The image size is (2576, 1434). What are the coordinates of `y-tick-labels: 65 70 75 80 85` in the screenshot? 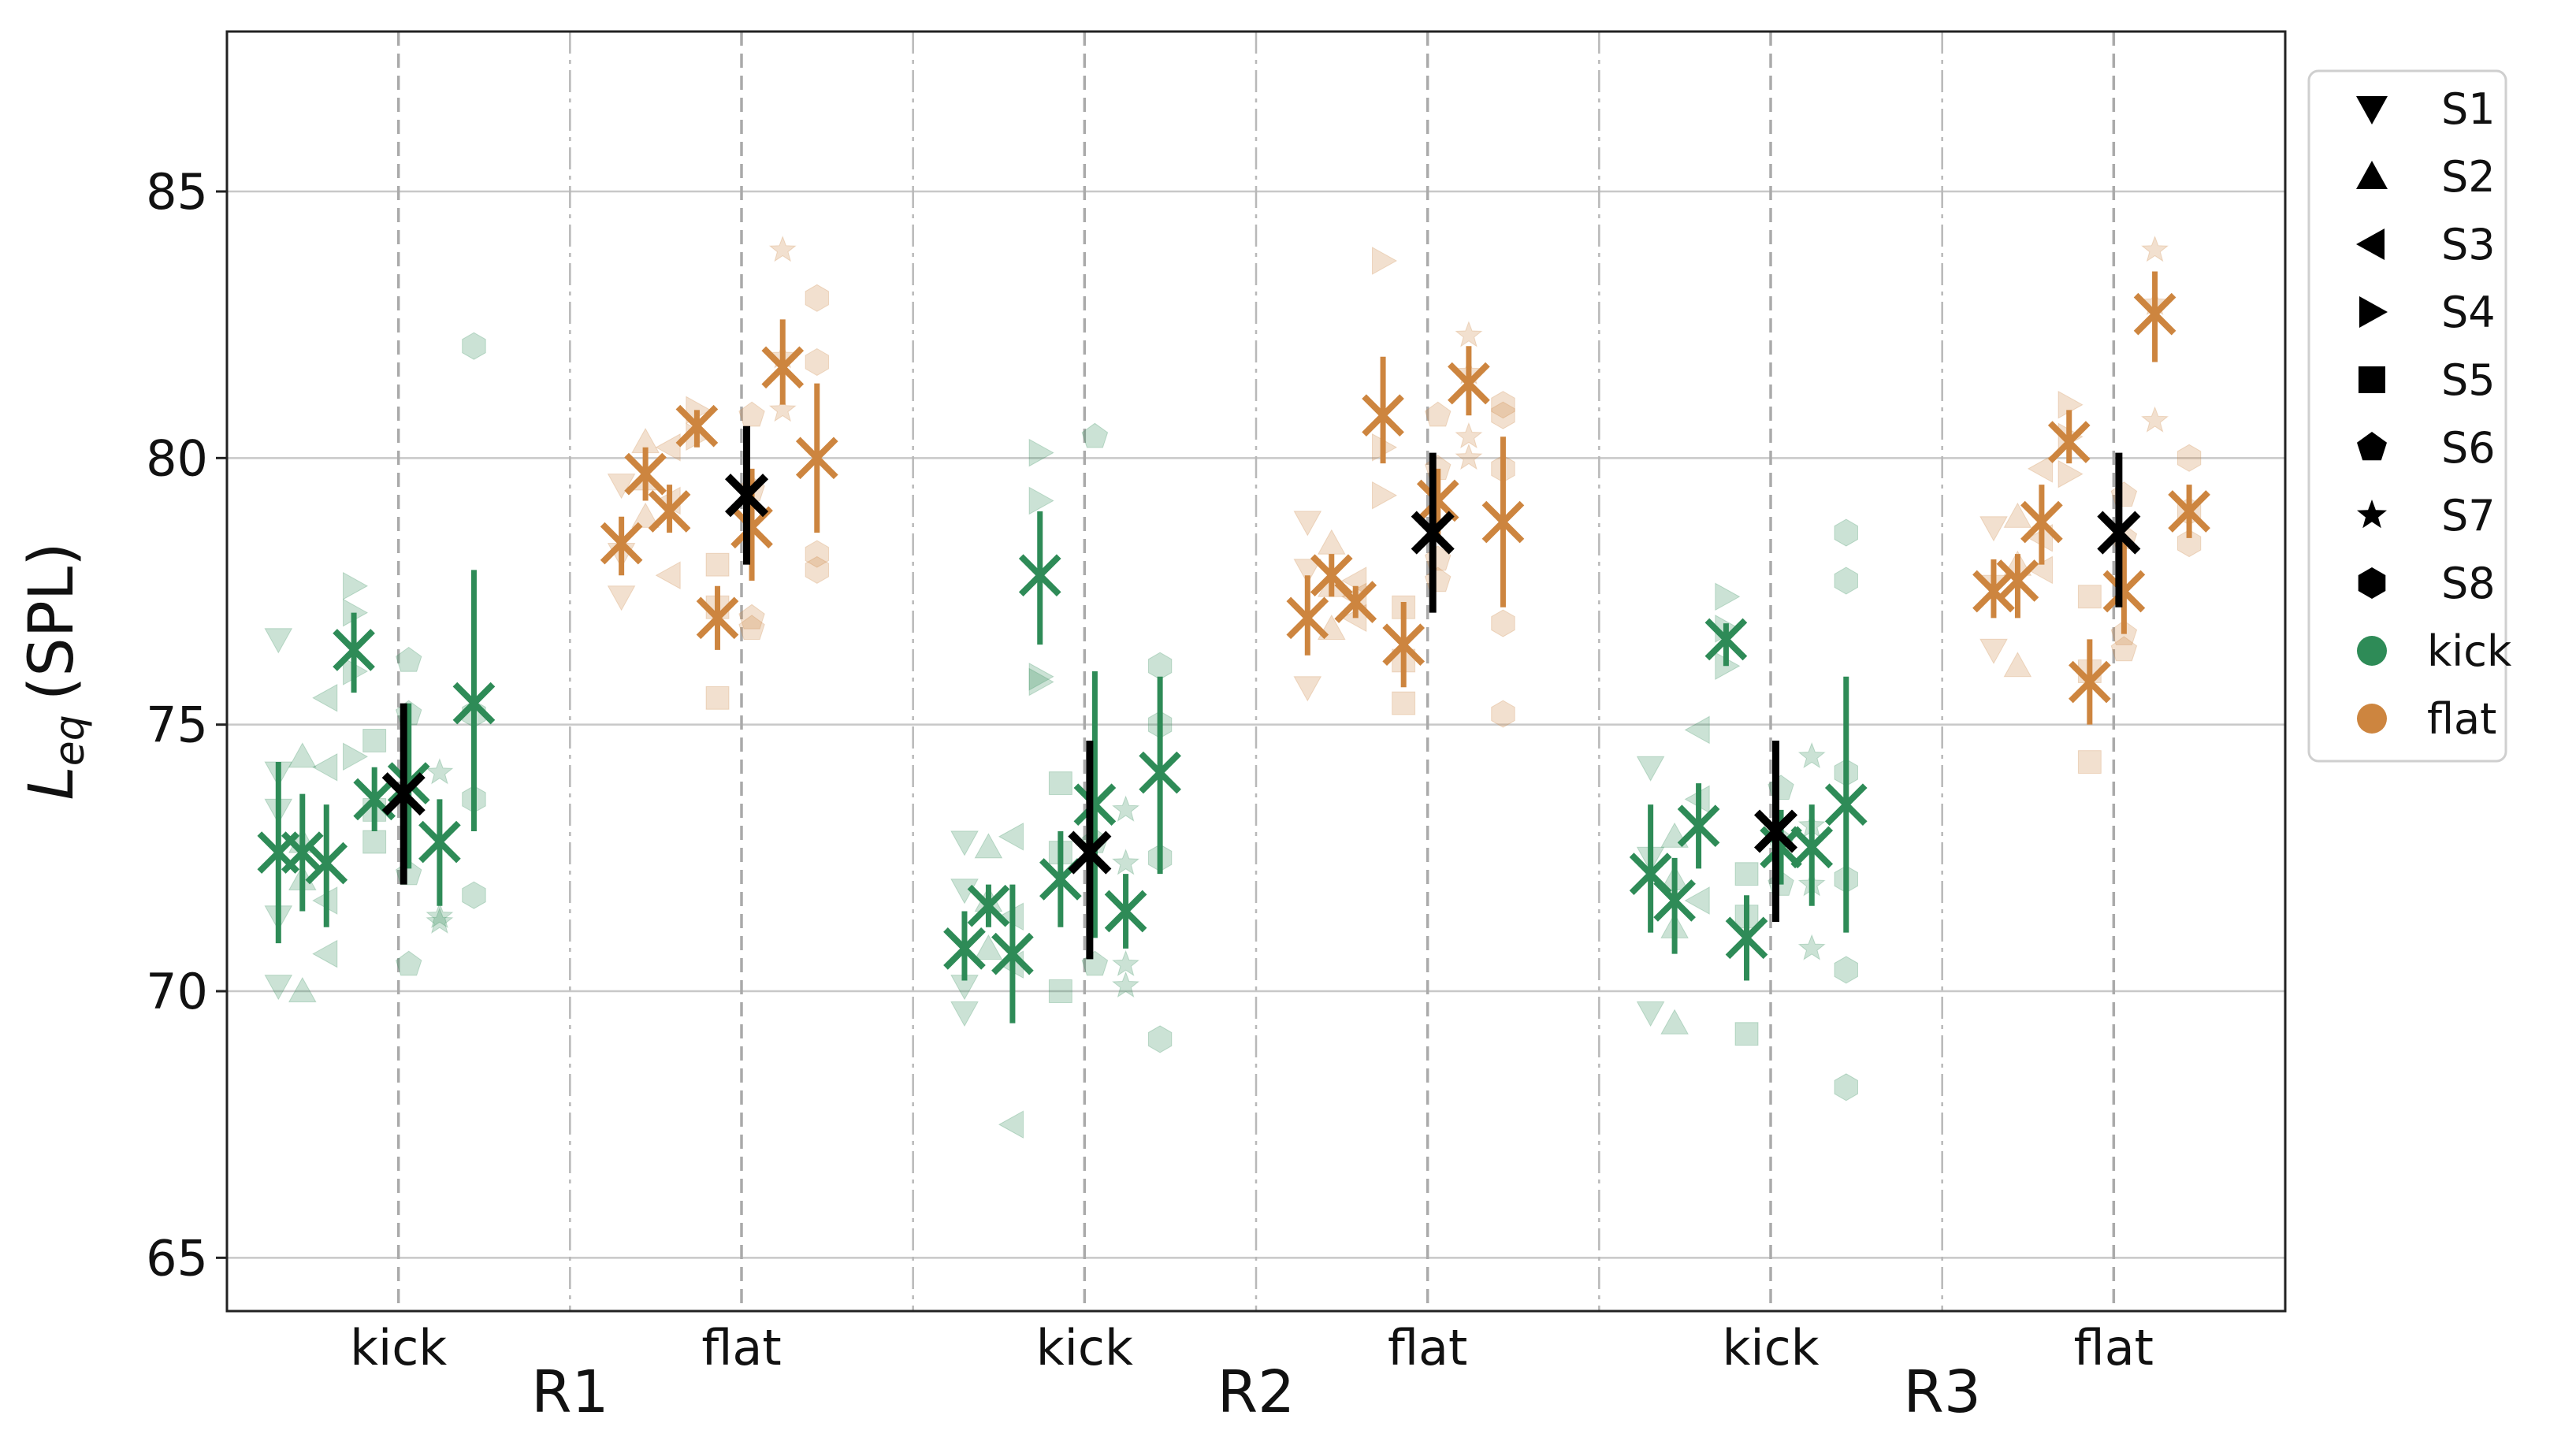 It's located at (186, 725).